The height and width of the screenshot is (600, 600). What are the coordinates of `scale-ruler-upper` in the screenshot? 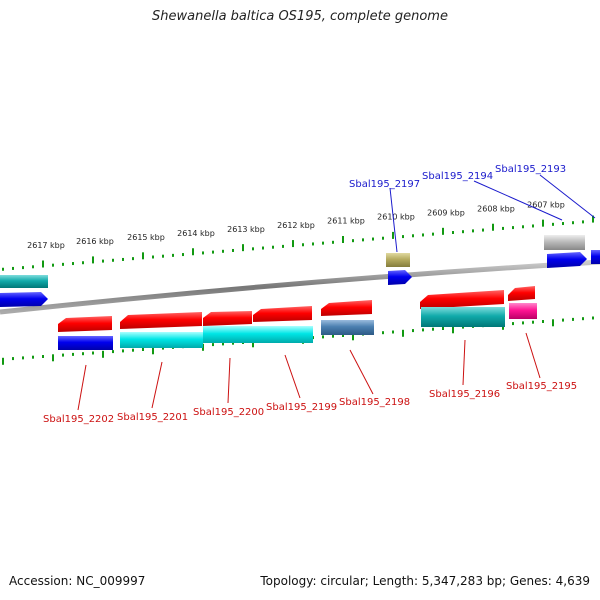 It's located at (298, 243).